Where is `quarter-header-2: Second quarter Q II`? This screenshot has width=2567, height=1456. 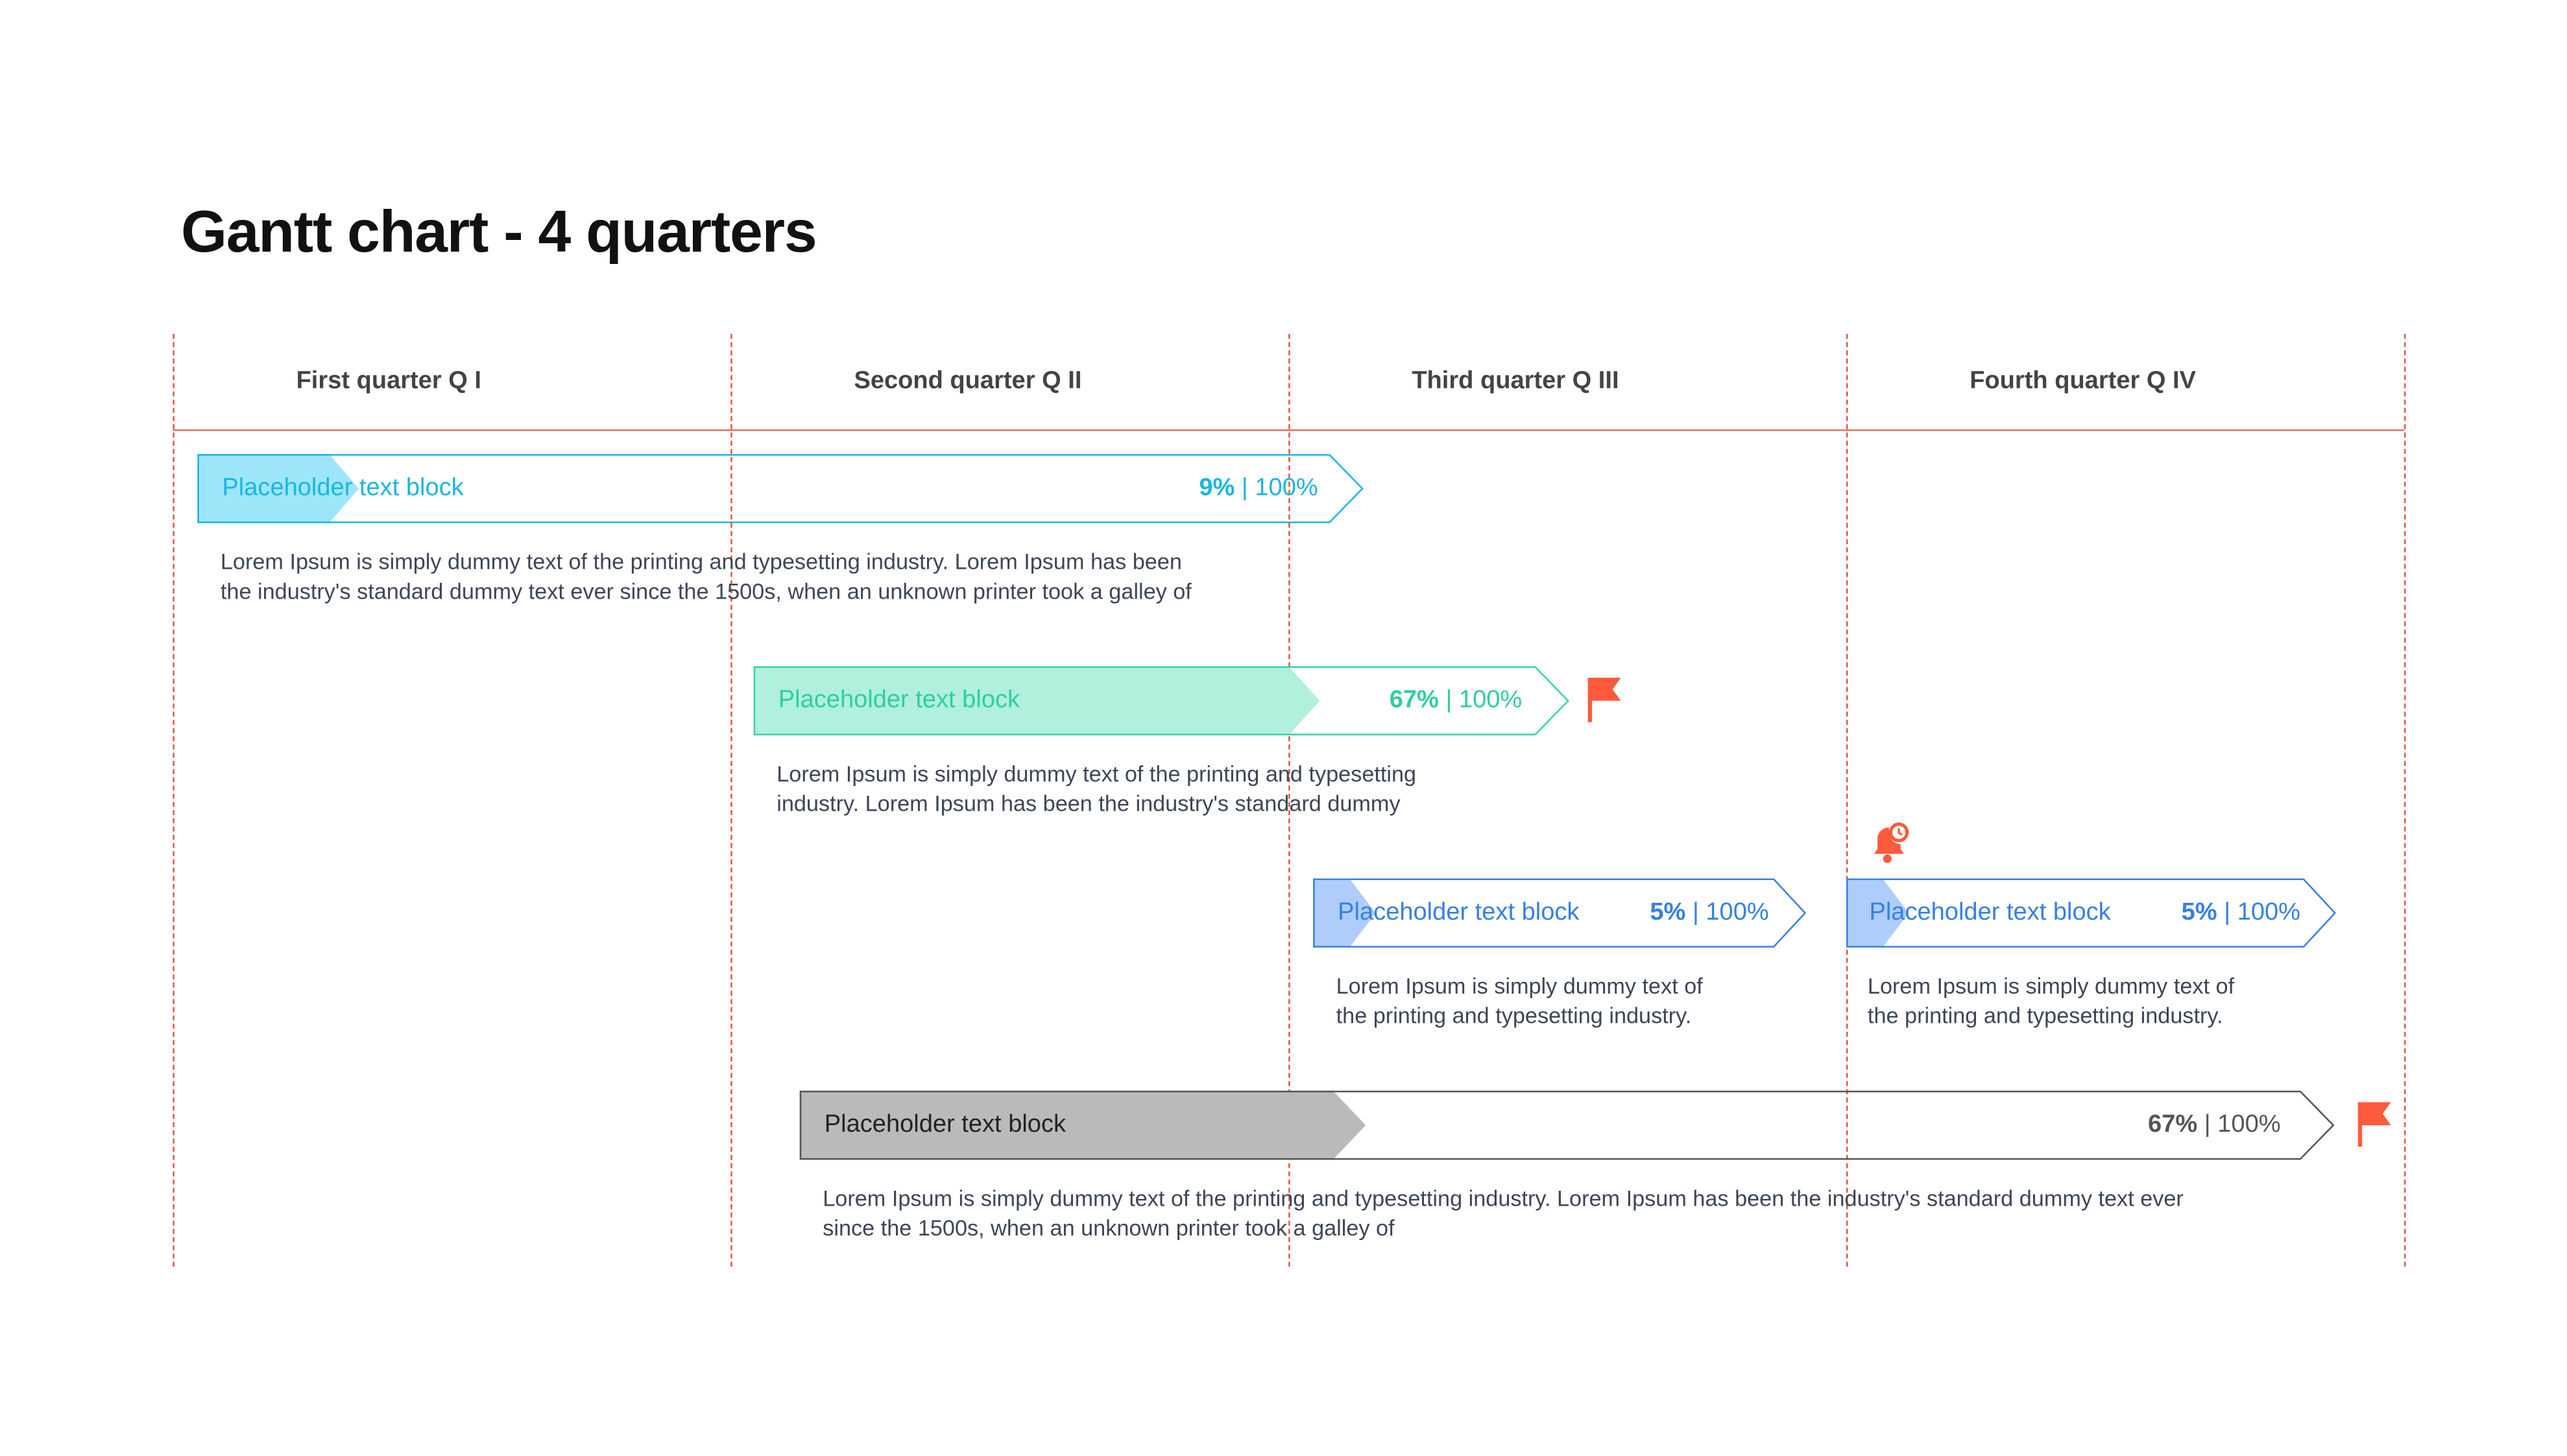 quarter-header-2: Second quarter Q II is located at coordinates (968, 380).